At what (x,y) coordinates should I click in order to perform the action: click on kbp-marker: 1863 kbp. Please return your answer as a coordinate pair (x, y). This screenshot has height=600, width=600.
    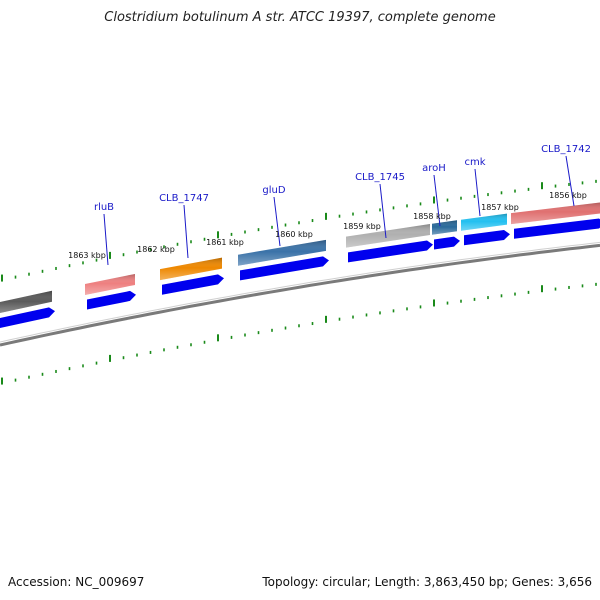
    Looking at the image, I should click on (87, 255).